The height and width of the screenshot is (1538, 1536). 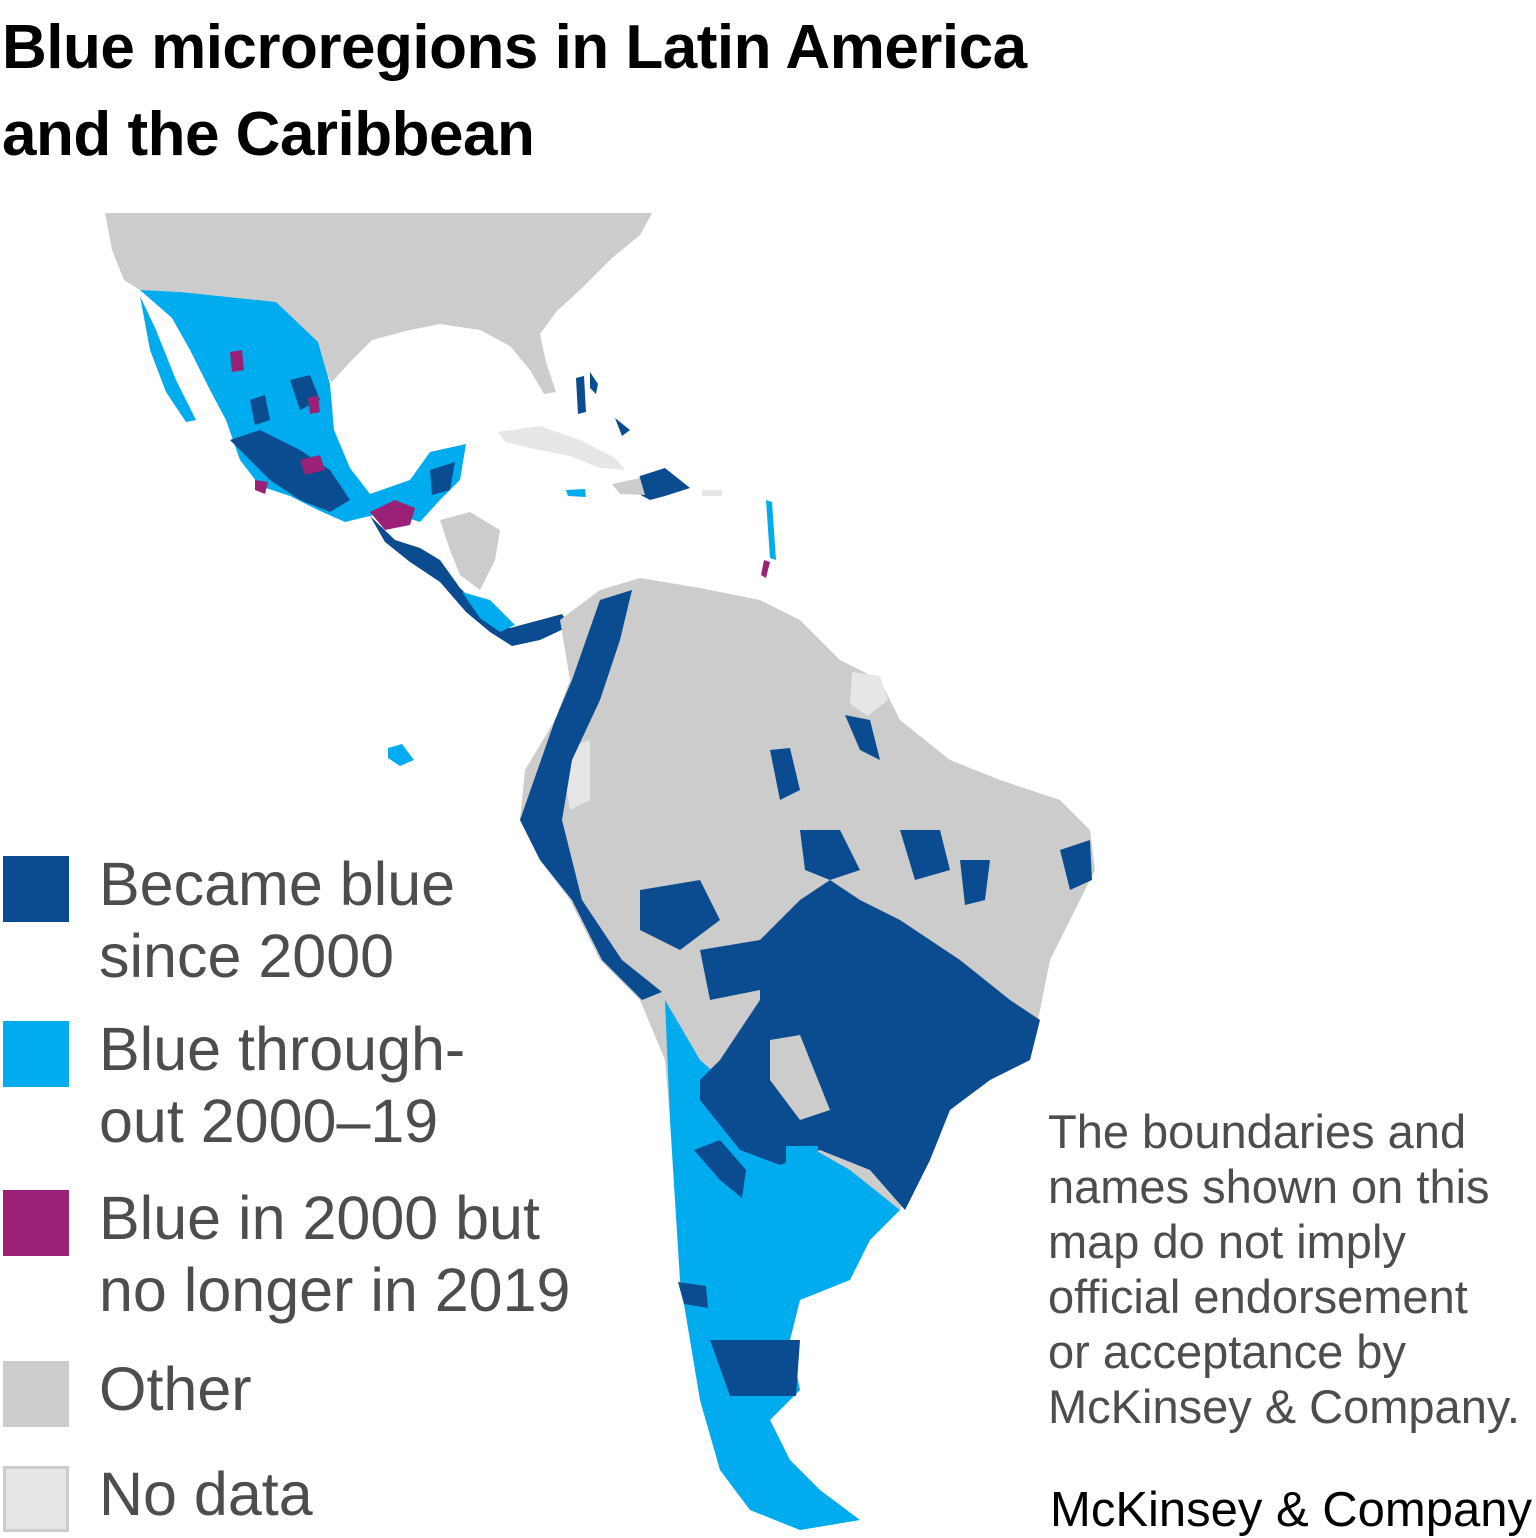 I want to click on region-central-gap, so click(x=800, y=1077).